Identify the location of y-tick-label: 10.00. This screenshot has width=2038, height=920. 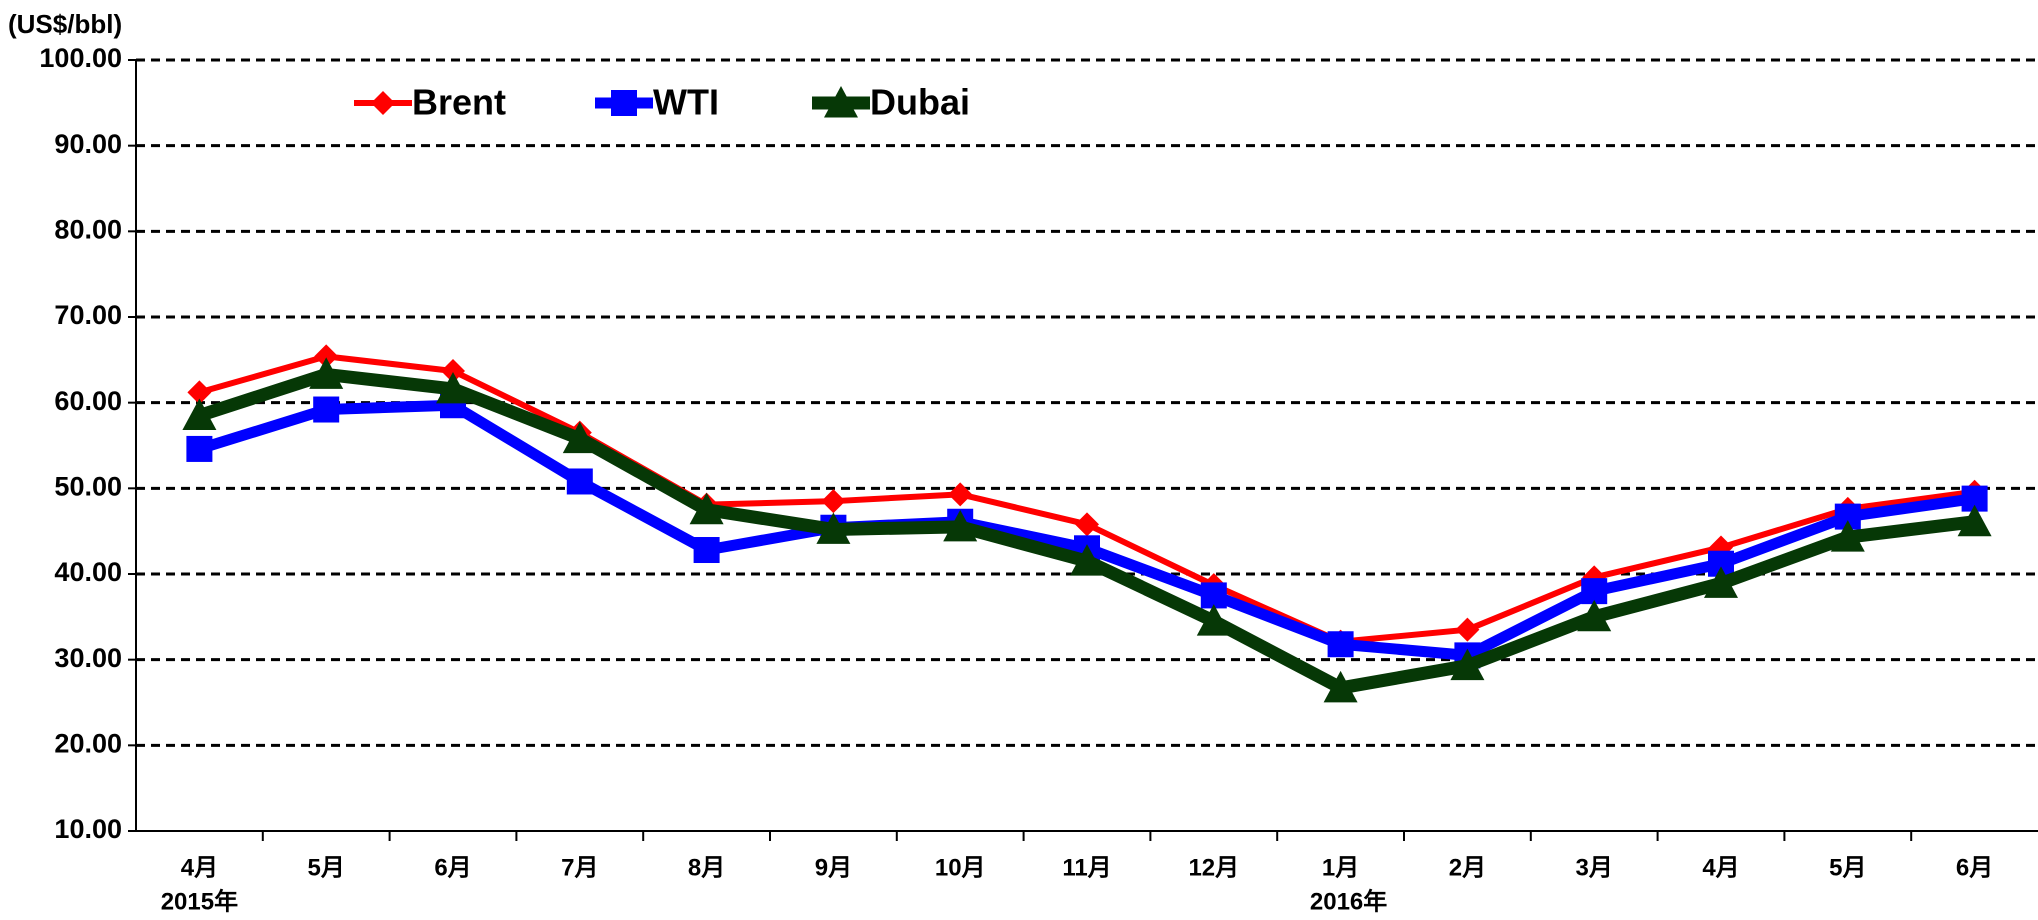
(88, 829).